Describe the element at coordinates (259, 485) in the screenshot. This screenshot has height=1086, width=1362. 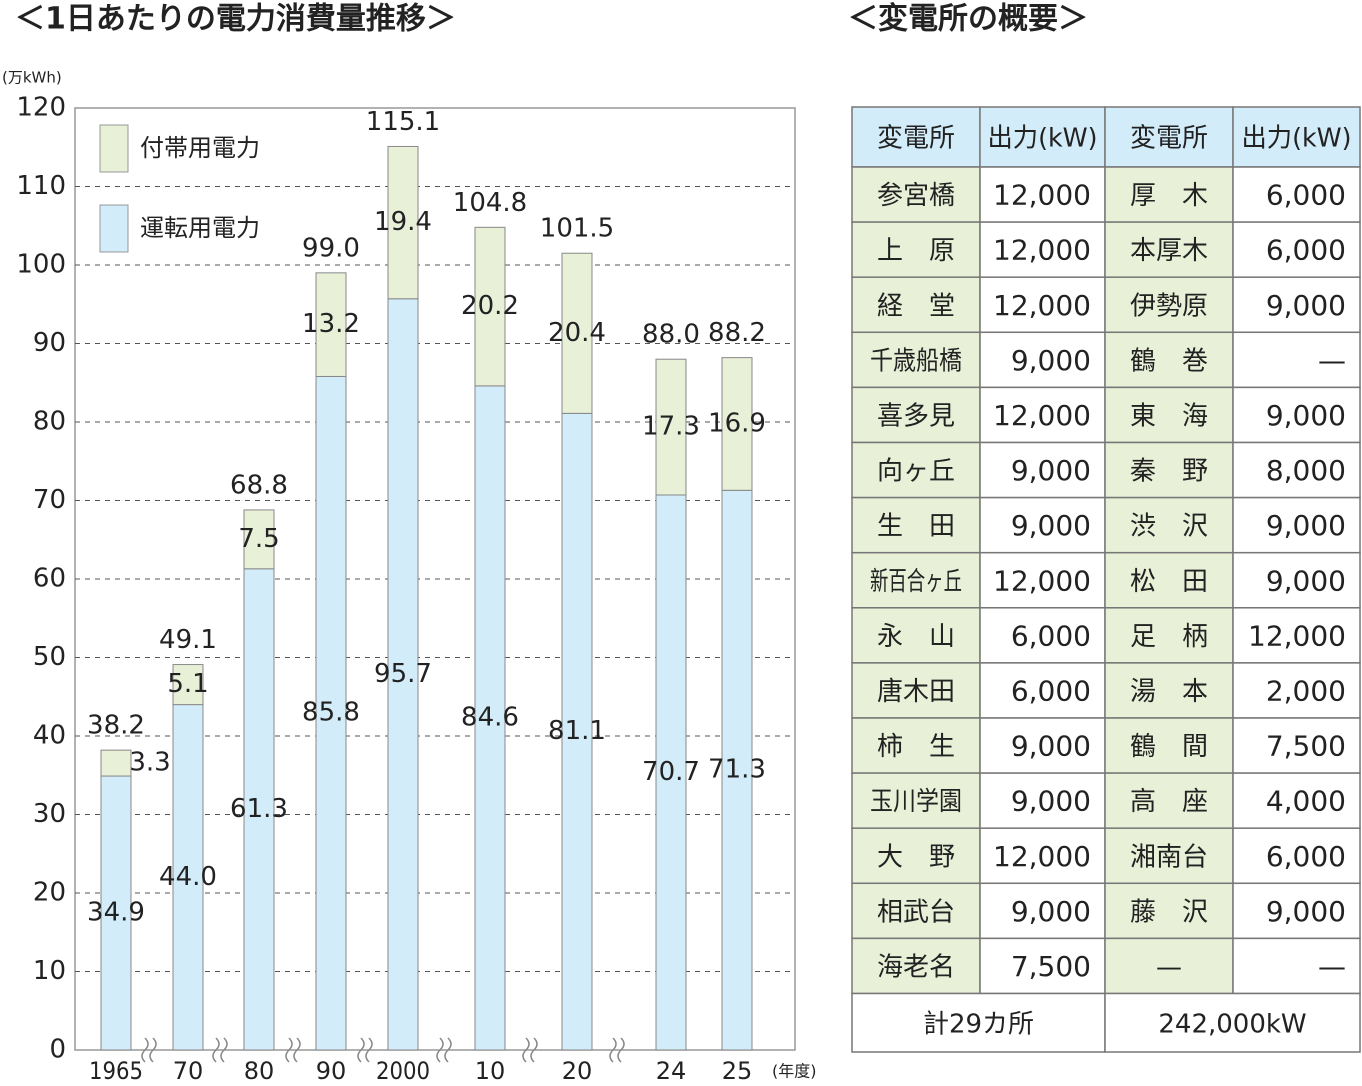
I see `total-label: 68.8` at that location.